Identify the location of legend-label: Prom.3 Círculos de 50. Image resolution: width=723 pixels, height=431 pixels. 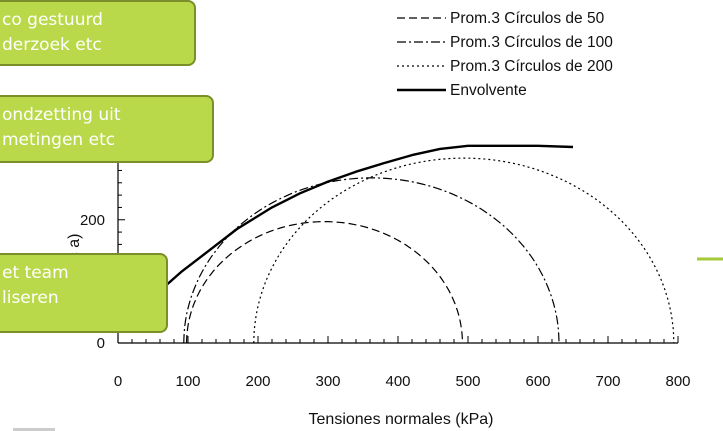
(527, 18).